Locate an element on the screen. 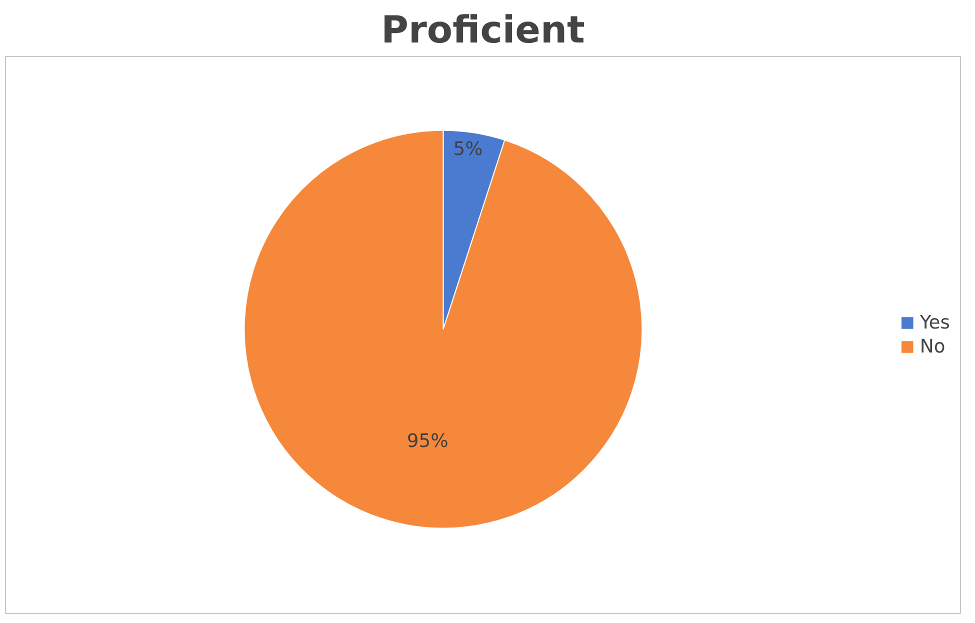 The width and height of the screenshot is (975, 623). chart-title: Proficient is located at coordinates (483, 30).